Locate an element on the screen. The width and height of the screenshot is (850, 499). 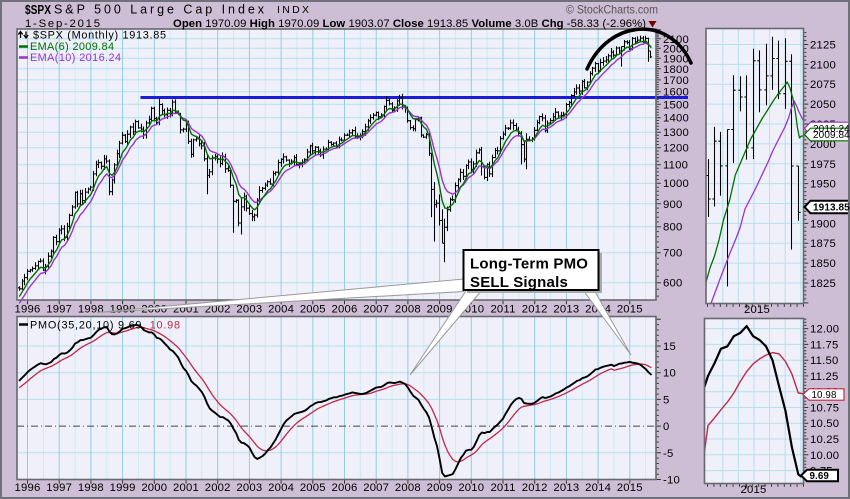
svg-text: 2016.24 is located at coordinates (831, 129).